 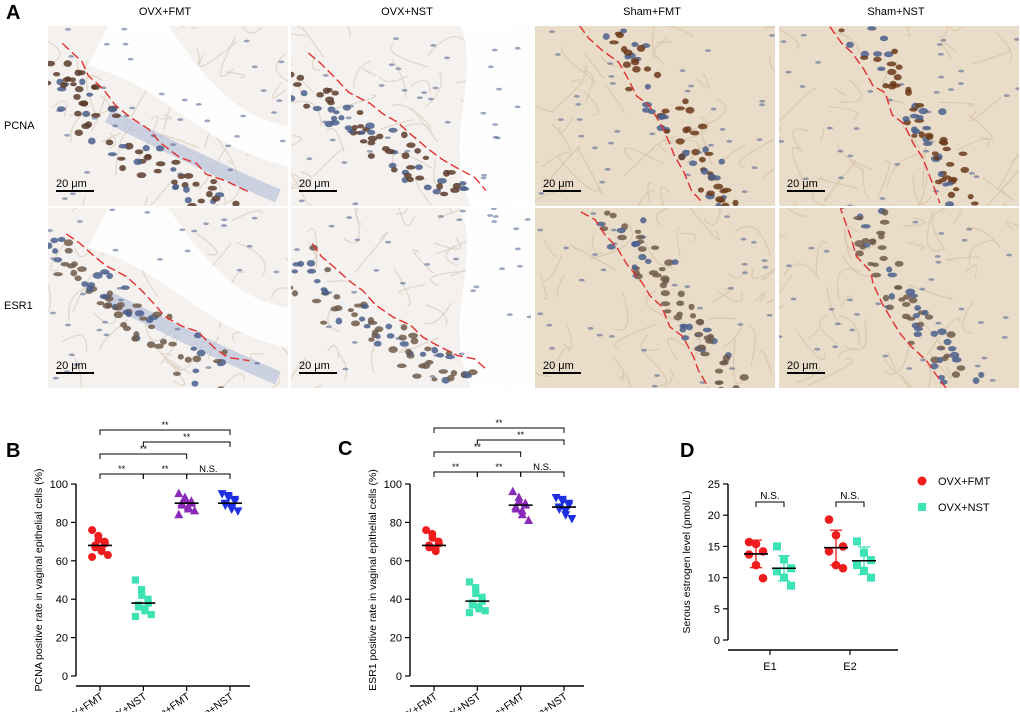 What do you see at coordinates (652, 12) in the screenshot?
I see `col-title-sham-fmt: Sham+FMT` at bounding box center [652, 12].